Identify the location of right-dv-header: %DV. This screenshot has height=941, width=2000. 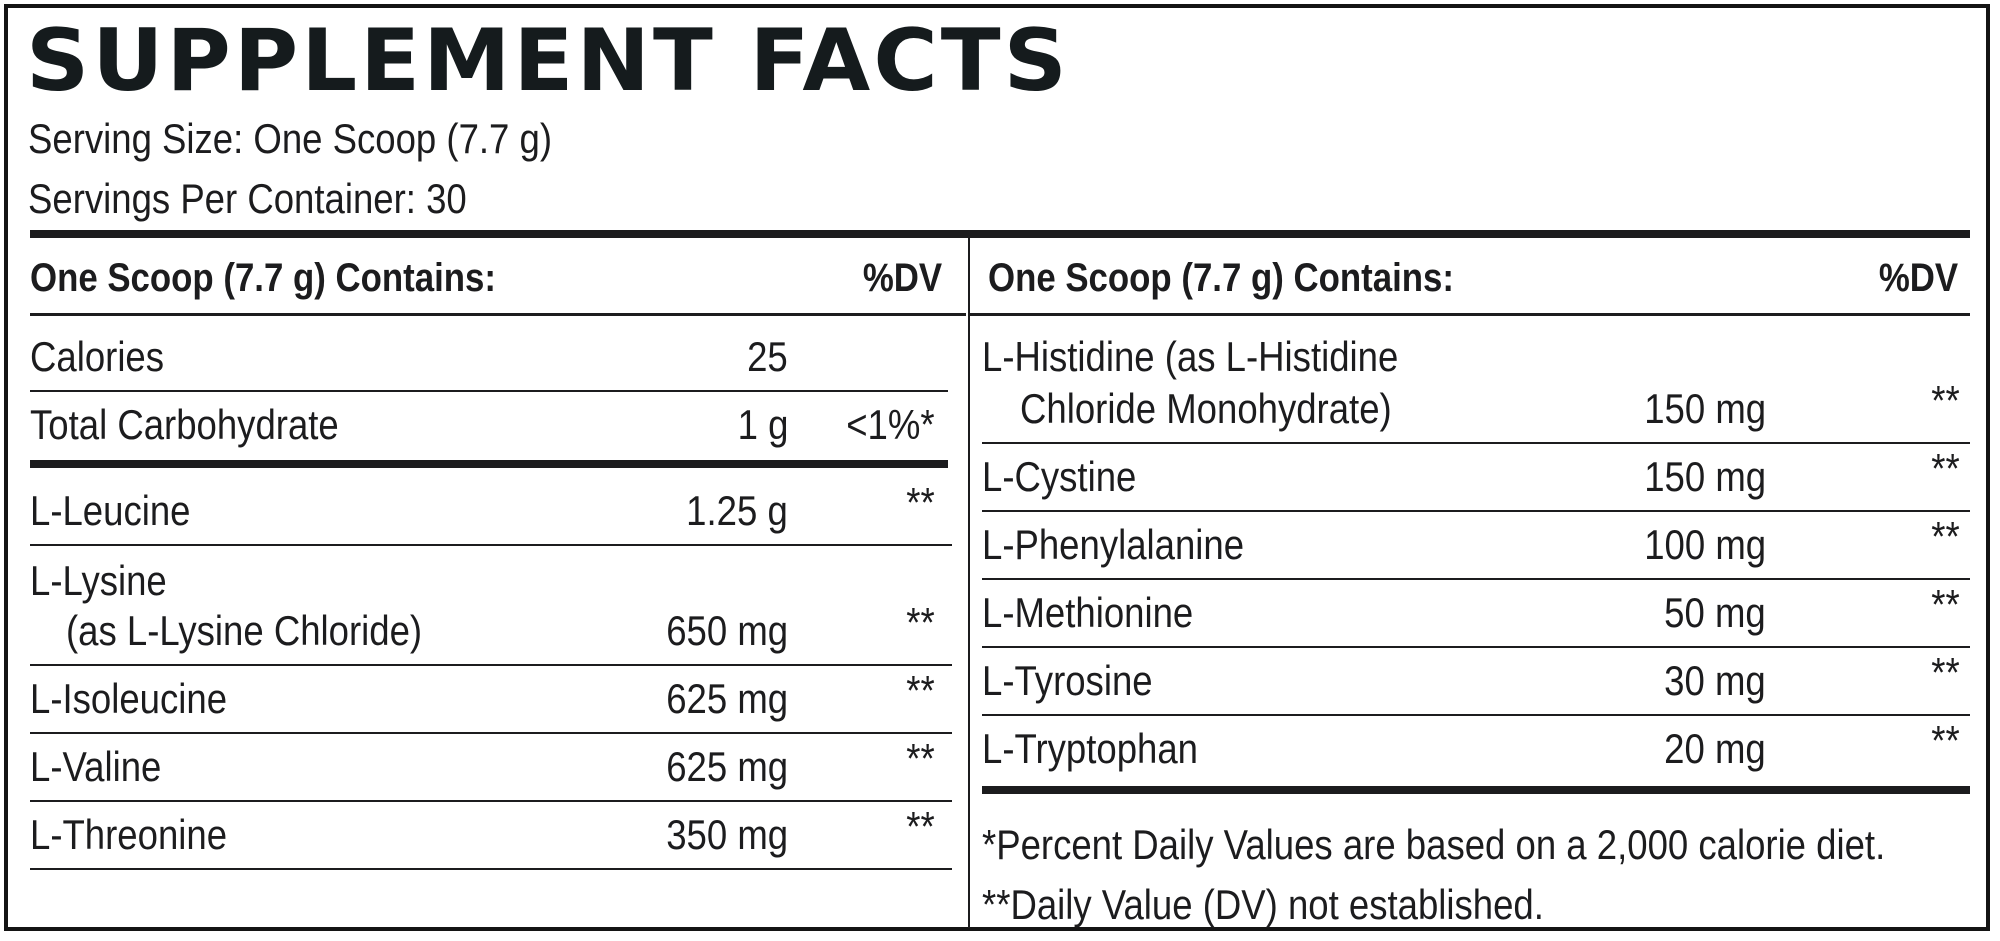
(1918, 278).